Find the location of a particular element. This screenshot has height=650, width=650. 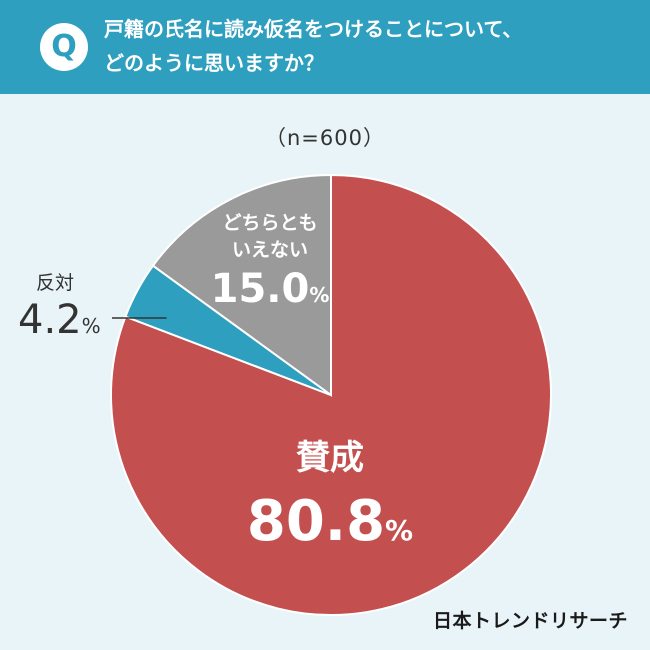

slice-value-support: 80.8% is located at coordinates (330, 521).